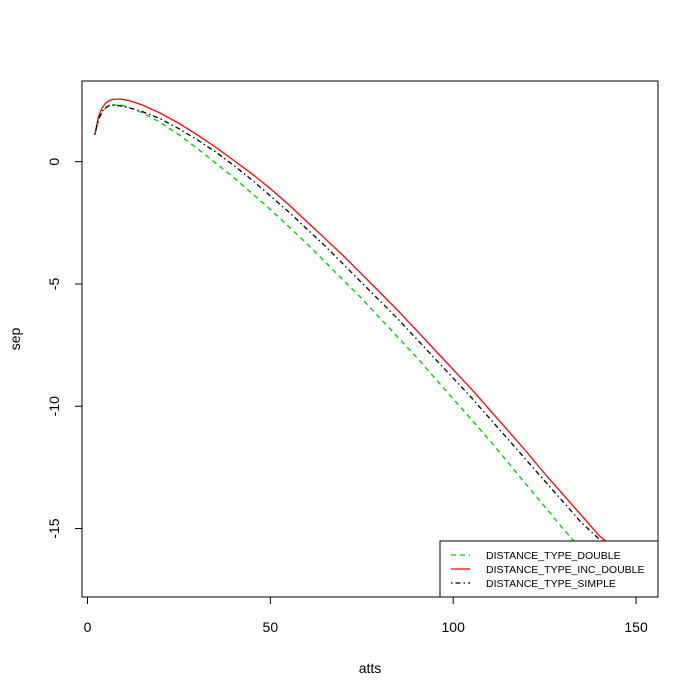  I want to click on legend-box, so click(549, 569).